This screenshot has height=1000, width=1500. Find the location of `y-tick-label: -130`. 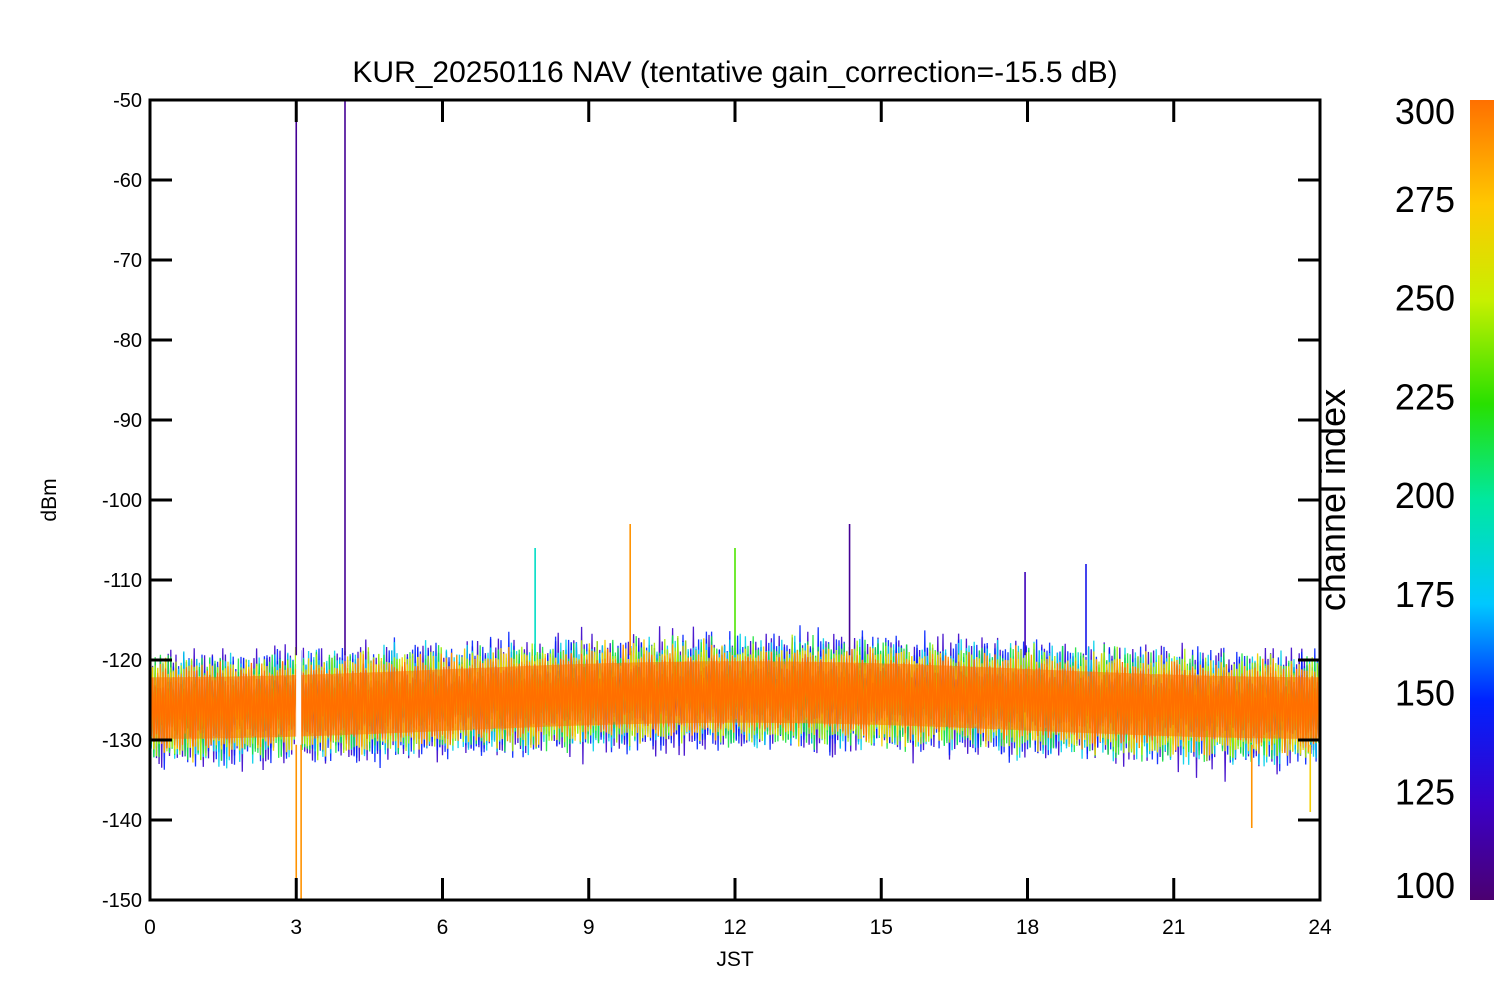

y-tick-label: -130 is located at coordinates (122, 741).